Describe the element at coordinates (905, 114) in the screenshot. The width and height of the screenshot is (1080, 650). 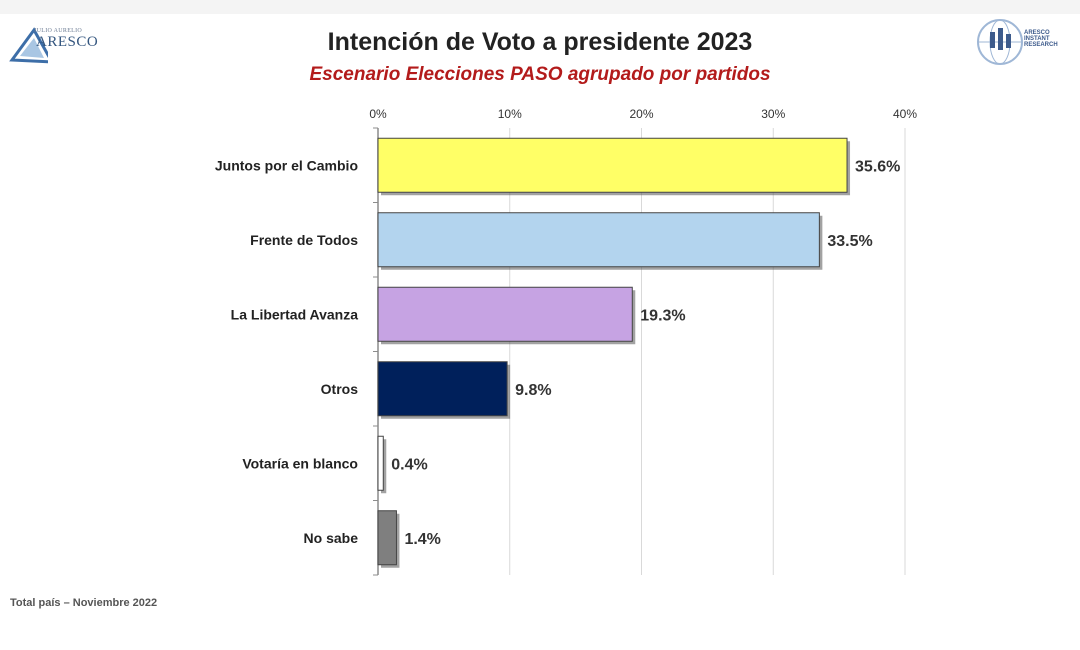
I see `x-tick-label-40: 40%` at that location.